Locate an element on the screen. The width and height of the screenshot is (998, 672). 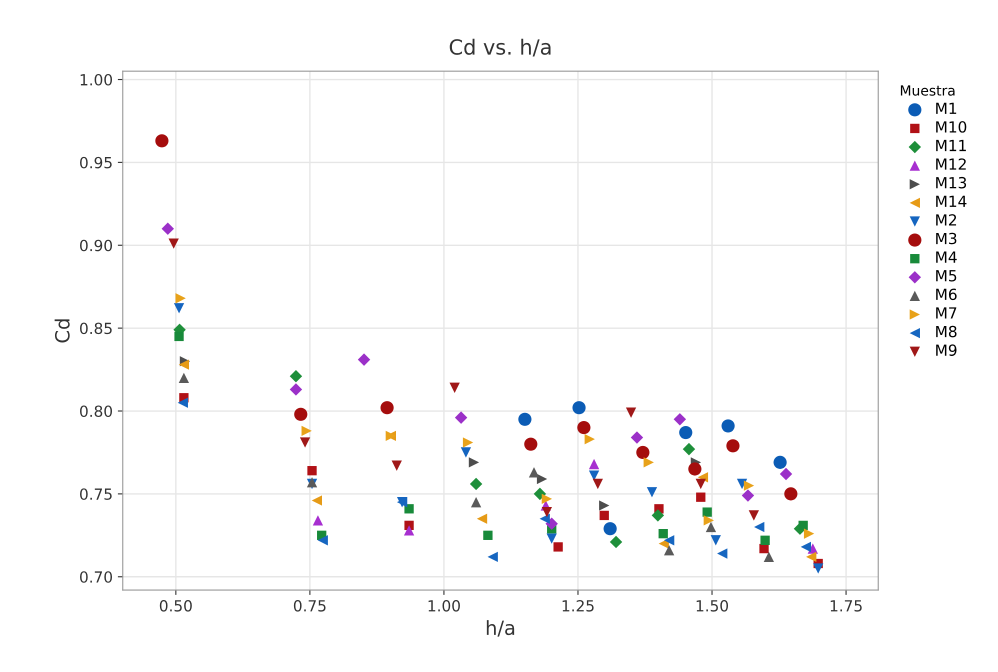
x-tick-label: 0.50 is located at coordinates (176, 606).